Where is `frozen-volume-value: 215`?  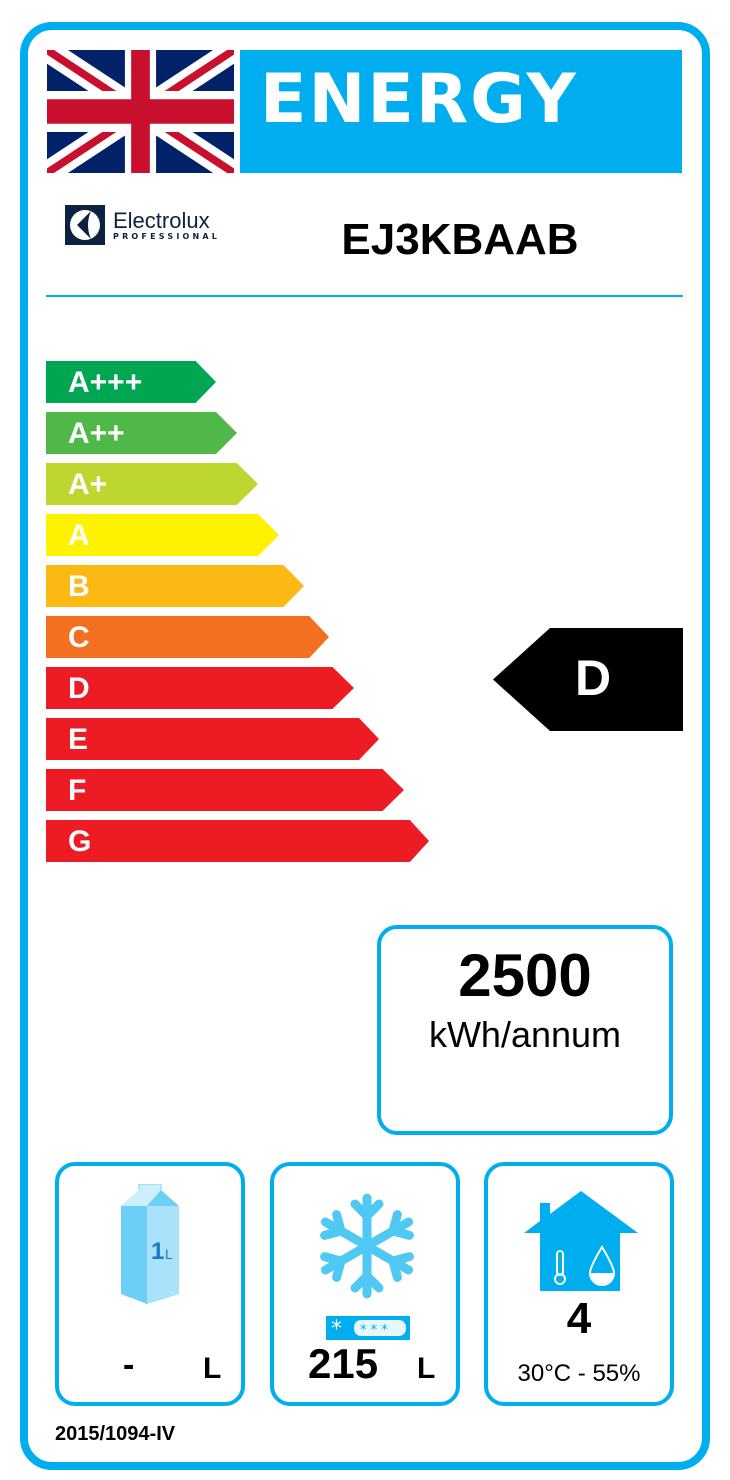 frozen-volume-value: 215 is located at coordinates (343, 1363).